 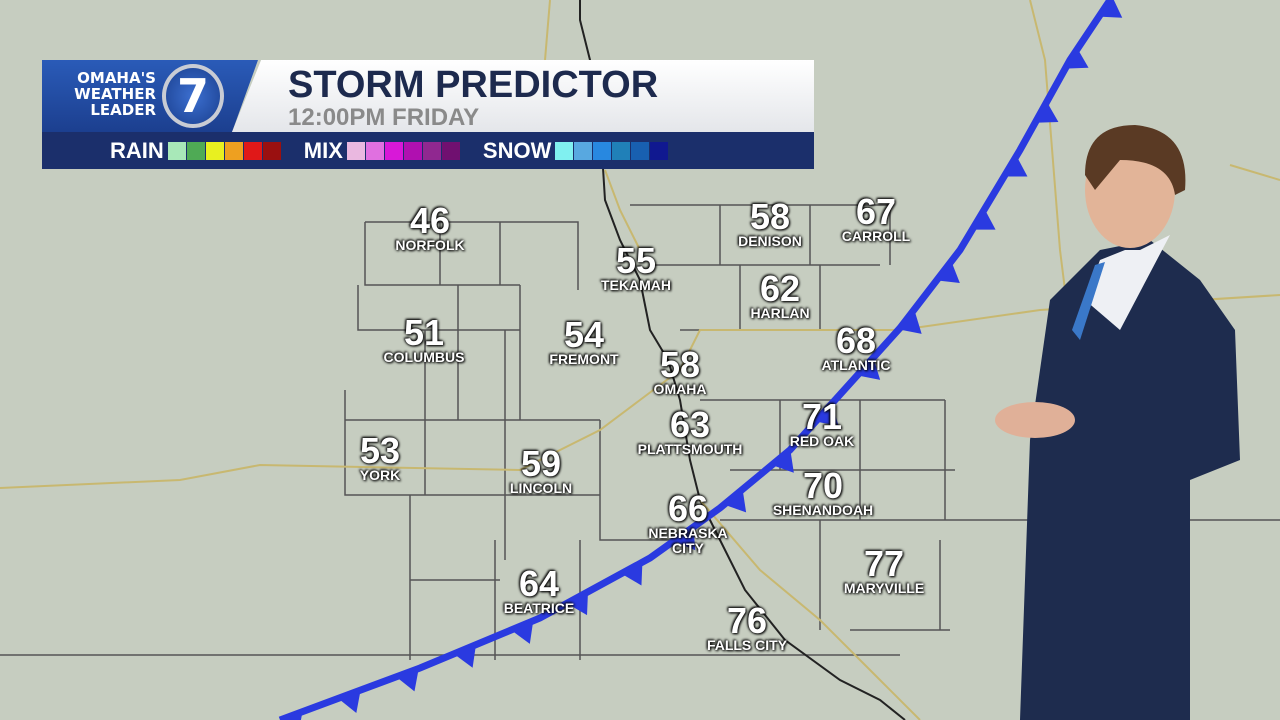 I want to click on city-temp: 70, so click(x=823, y=485).